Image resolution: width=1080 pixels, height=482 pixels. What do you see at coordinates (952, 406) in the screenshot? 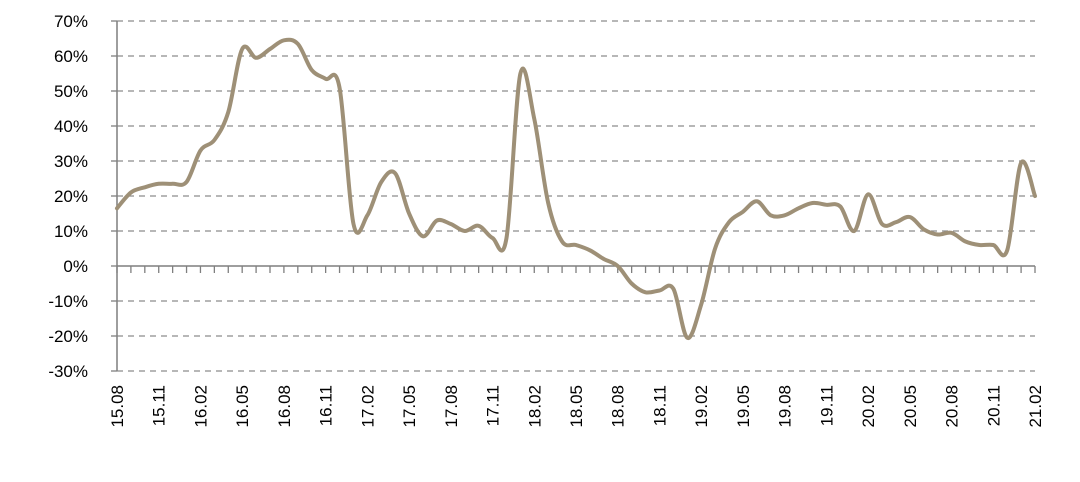
I see `x-tick-label: 20.08` at bounding box center [952, 406].